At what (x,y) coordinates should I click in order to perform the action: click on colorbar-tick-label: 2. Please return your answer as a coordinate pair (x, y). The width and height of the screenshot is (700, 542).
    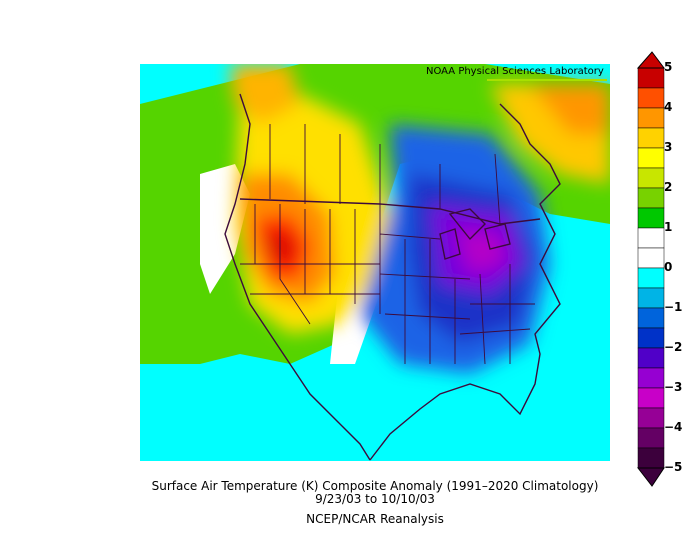
    Looking at the image, I should click on (668, 187).